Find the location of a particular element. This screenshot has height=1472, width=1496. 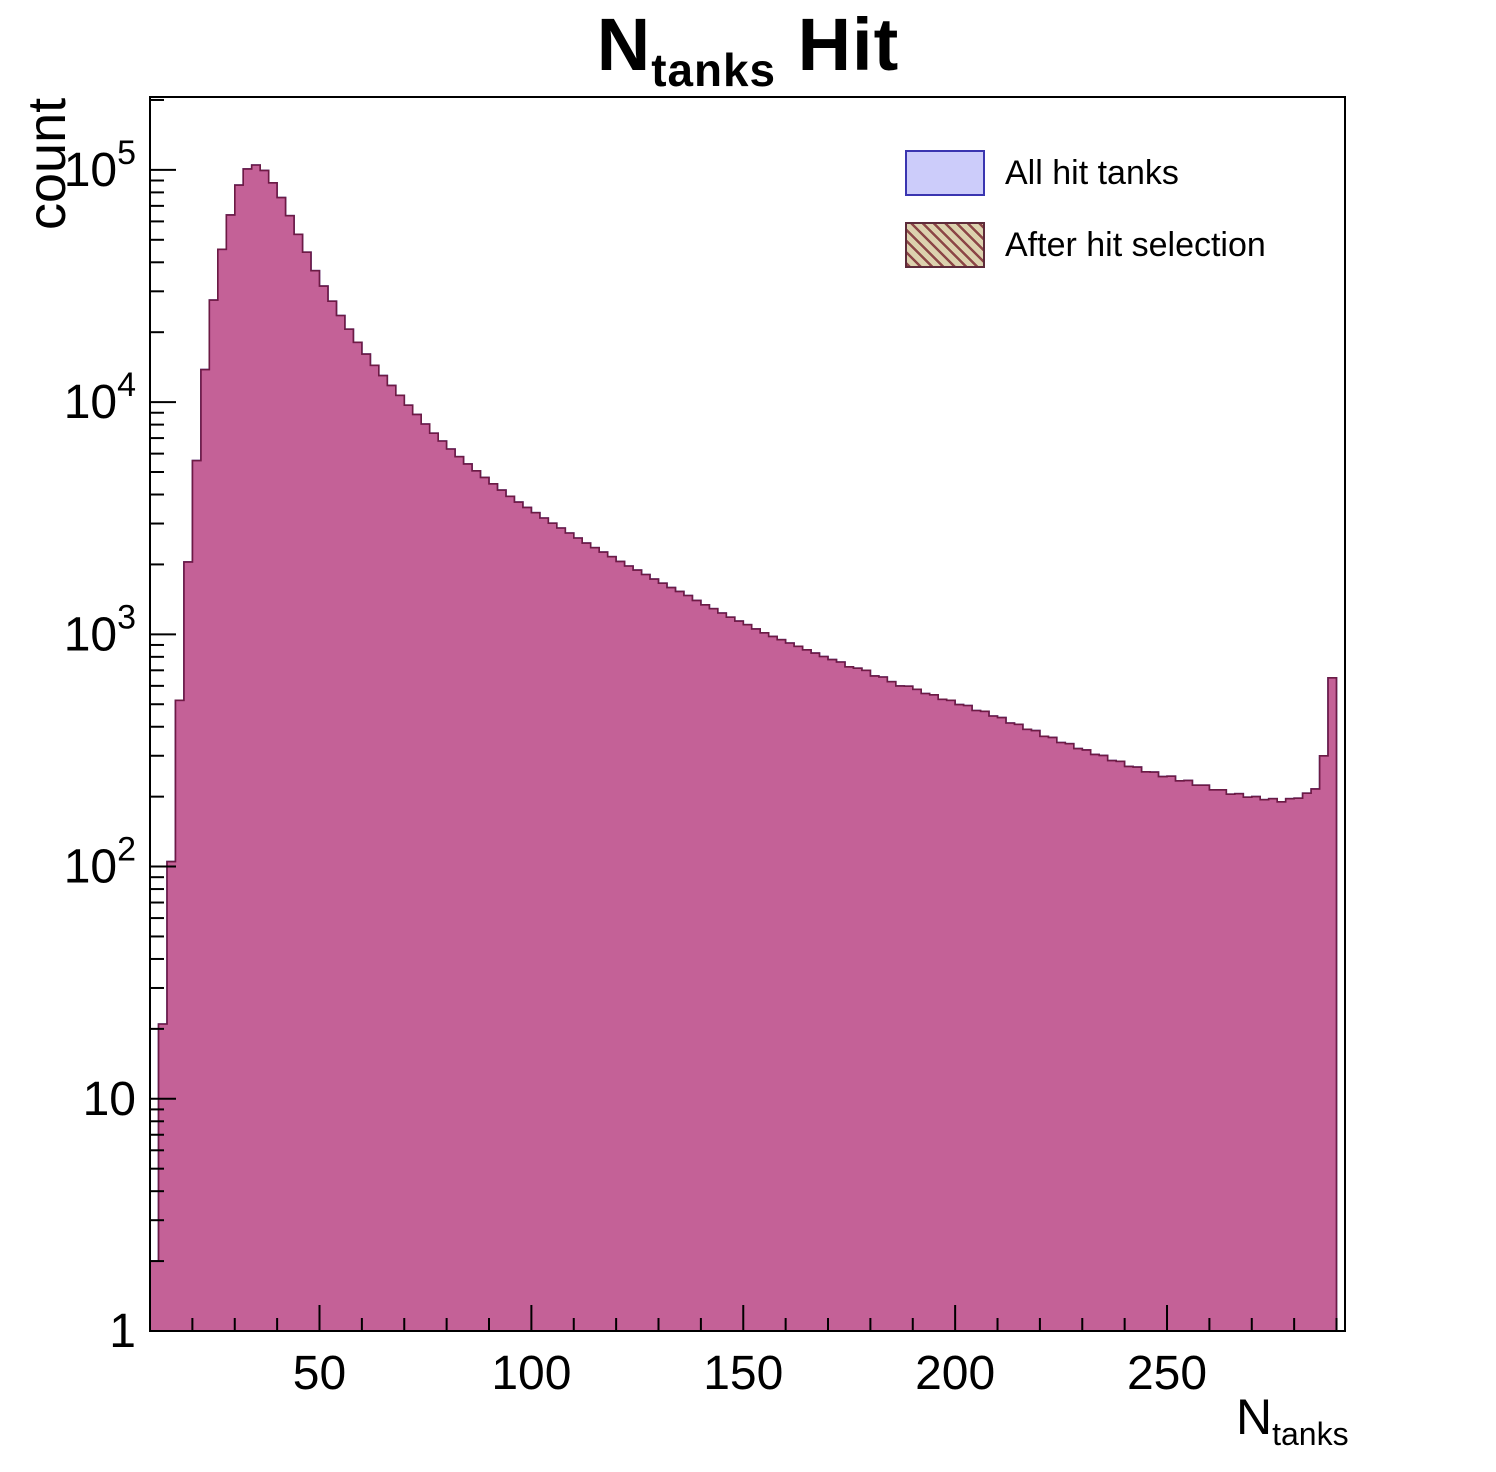

legend-label-all-hit-tanks: All hit tanks is located at coordinates (1092, 172).